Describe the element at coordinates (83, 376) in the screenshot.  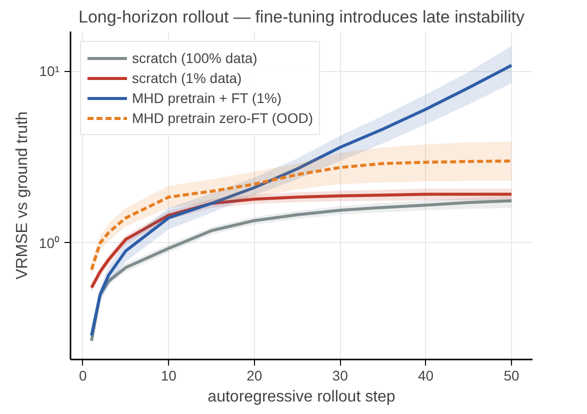
I see `x-tick-label: 0` at that location.